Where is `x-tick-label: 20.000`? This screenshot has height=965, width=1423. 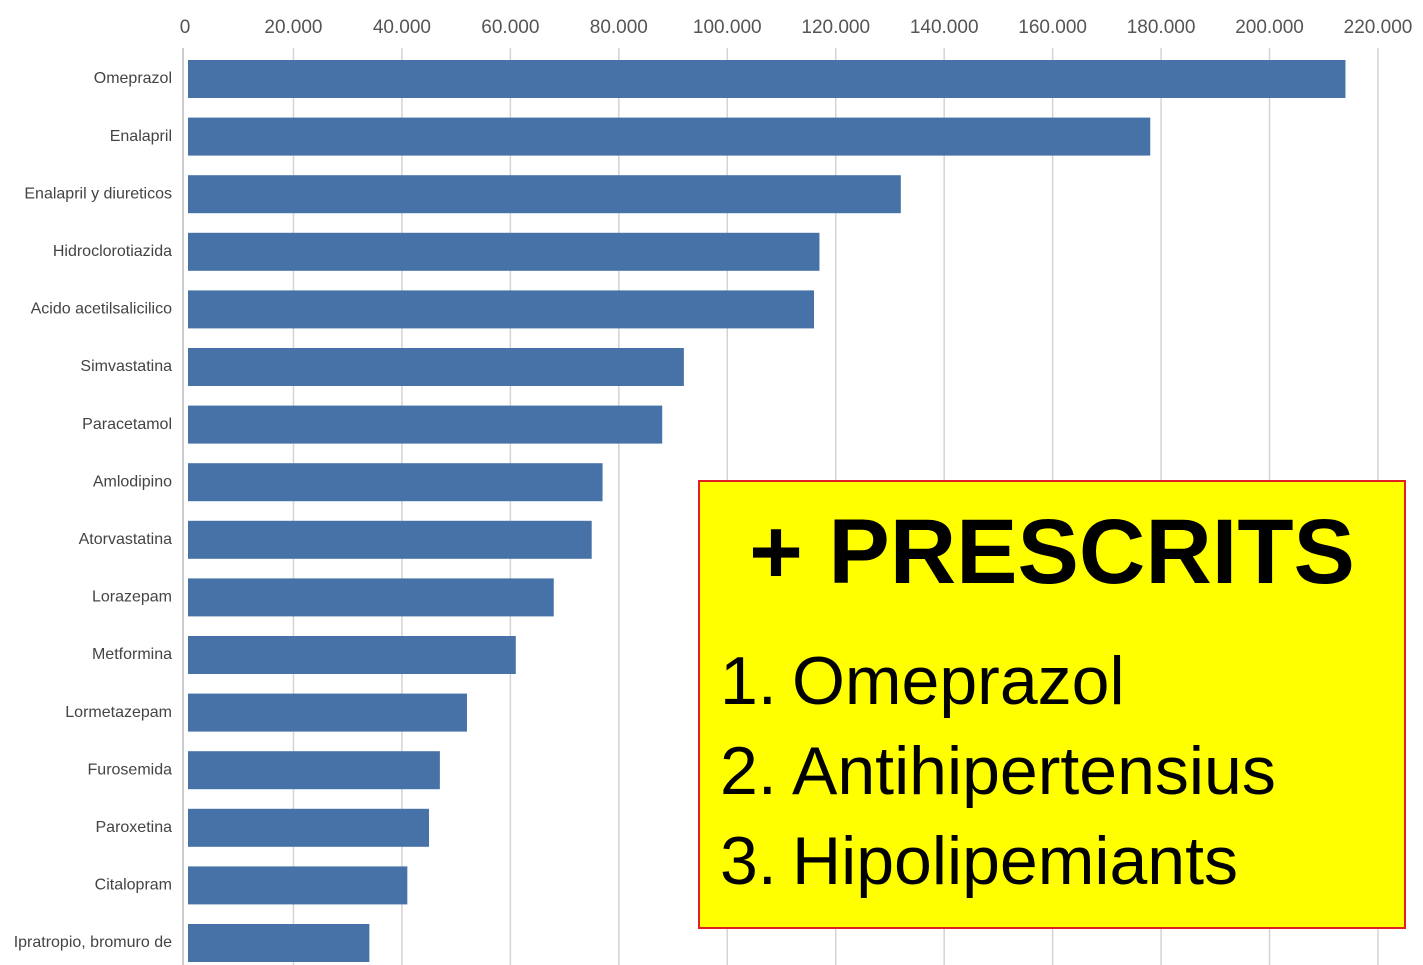
x-tick-label: 20.000 is located at coordinates (293, 27).